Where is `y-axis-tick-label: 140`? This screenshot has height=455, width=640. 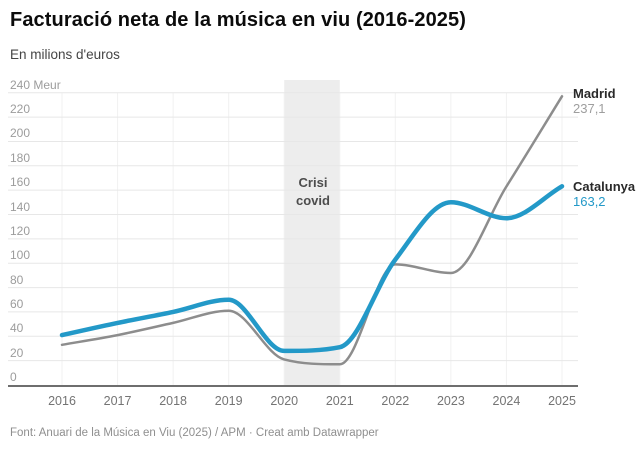
y-axis-tick-label: 140 is located at coordinates (20, 206).